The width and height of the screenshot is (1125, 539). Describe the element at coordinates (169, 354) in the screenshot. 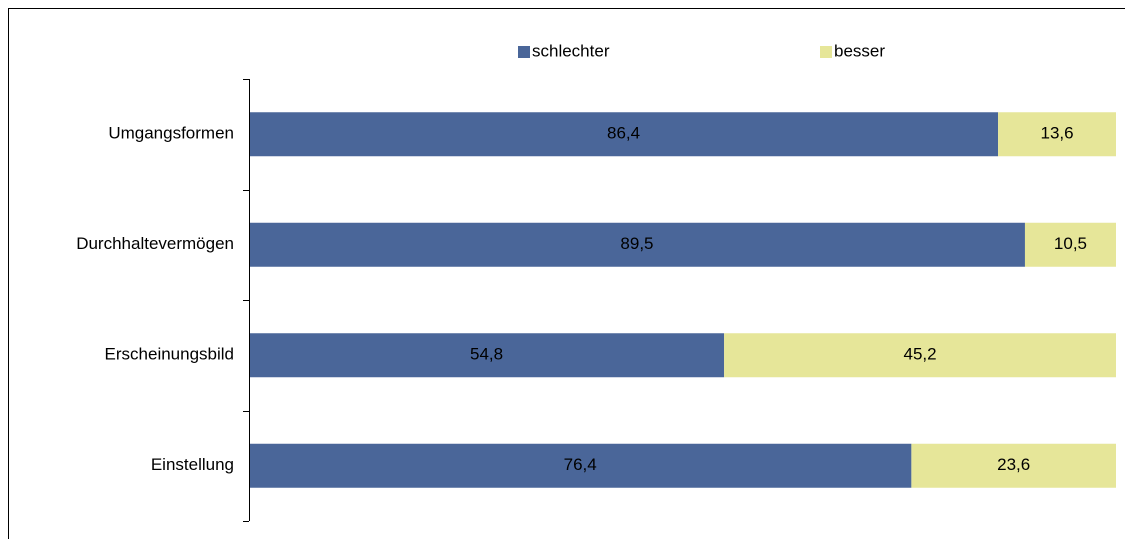

I see `y-tick-label: Erscheinungsbild` at that location.